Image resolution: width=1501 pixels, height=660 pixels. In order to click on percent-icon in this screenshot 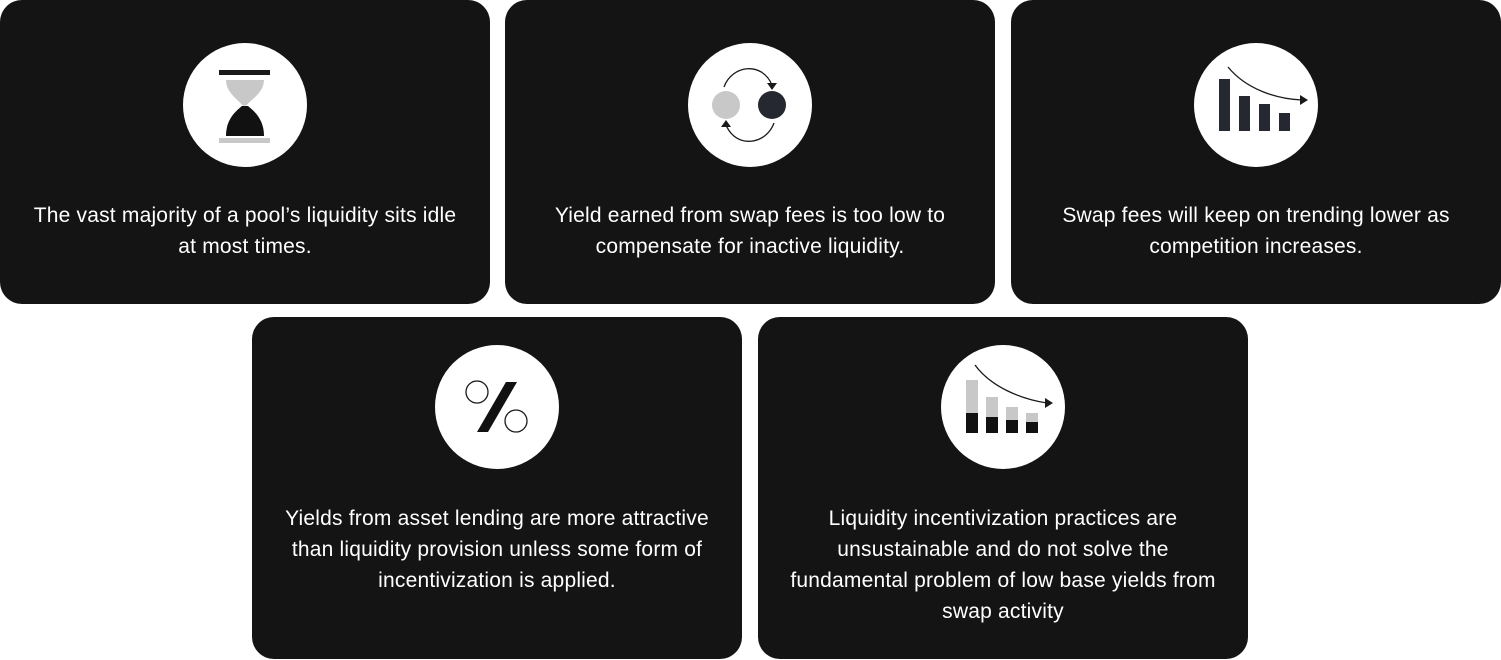, I will do `click(497, 407)`.